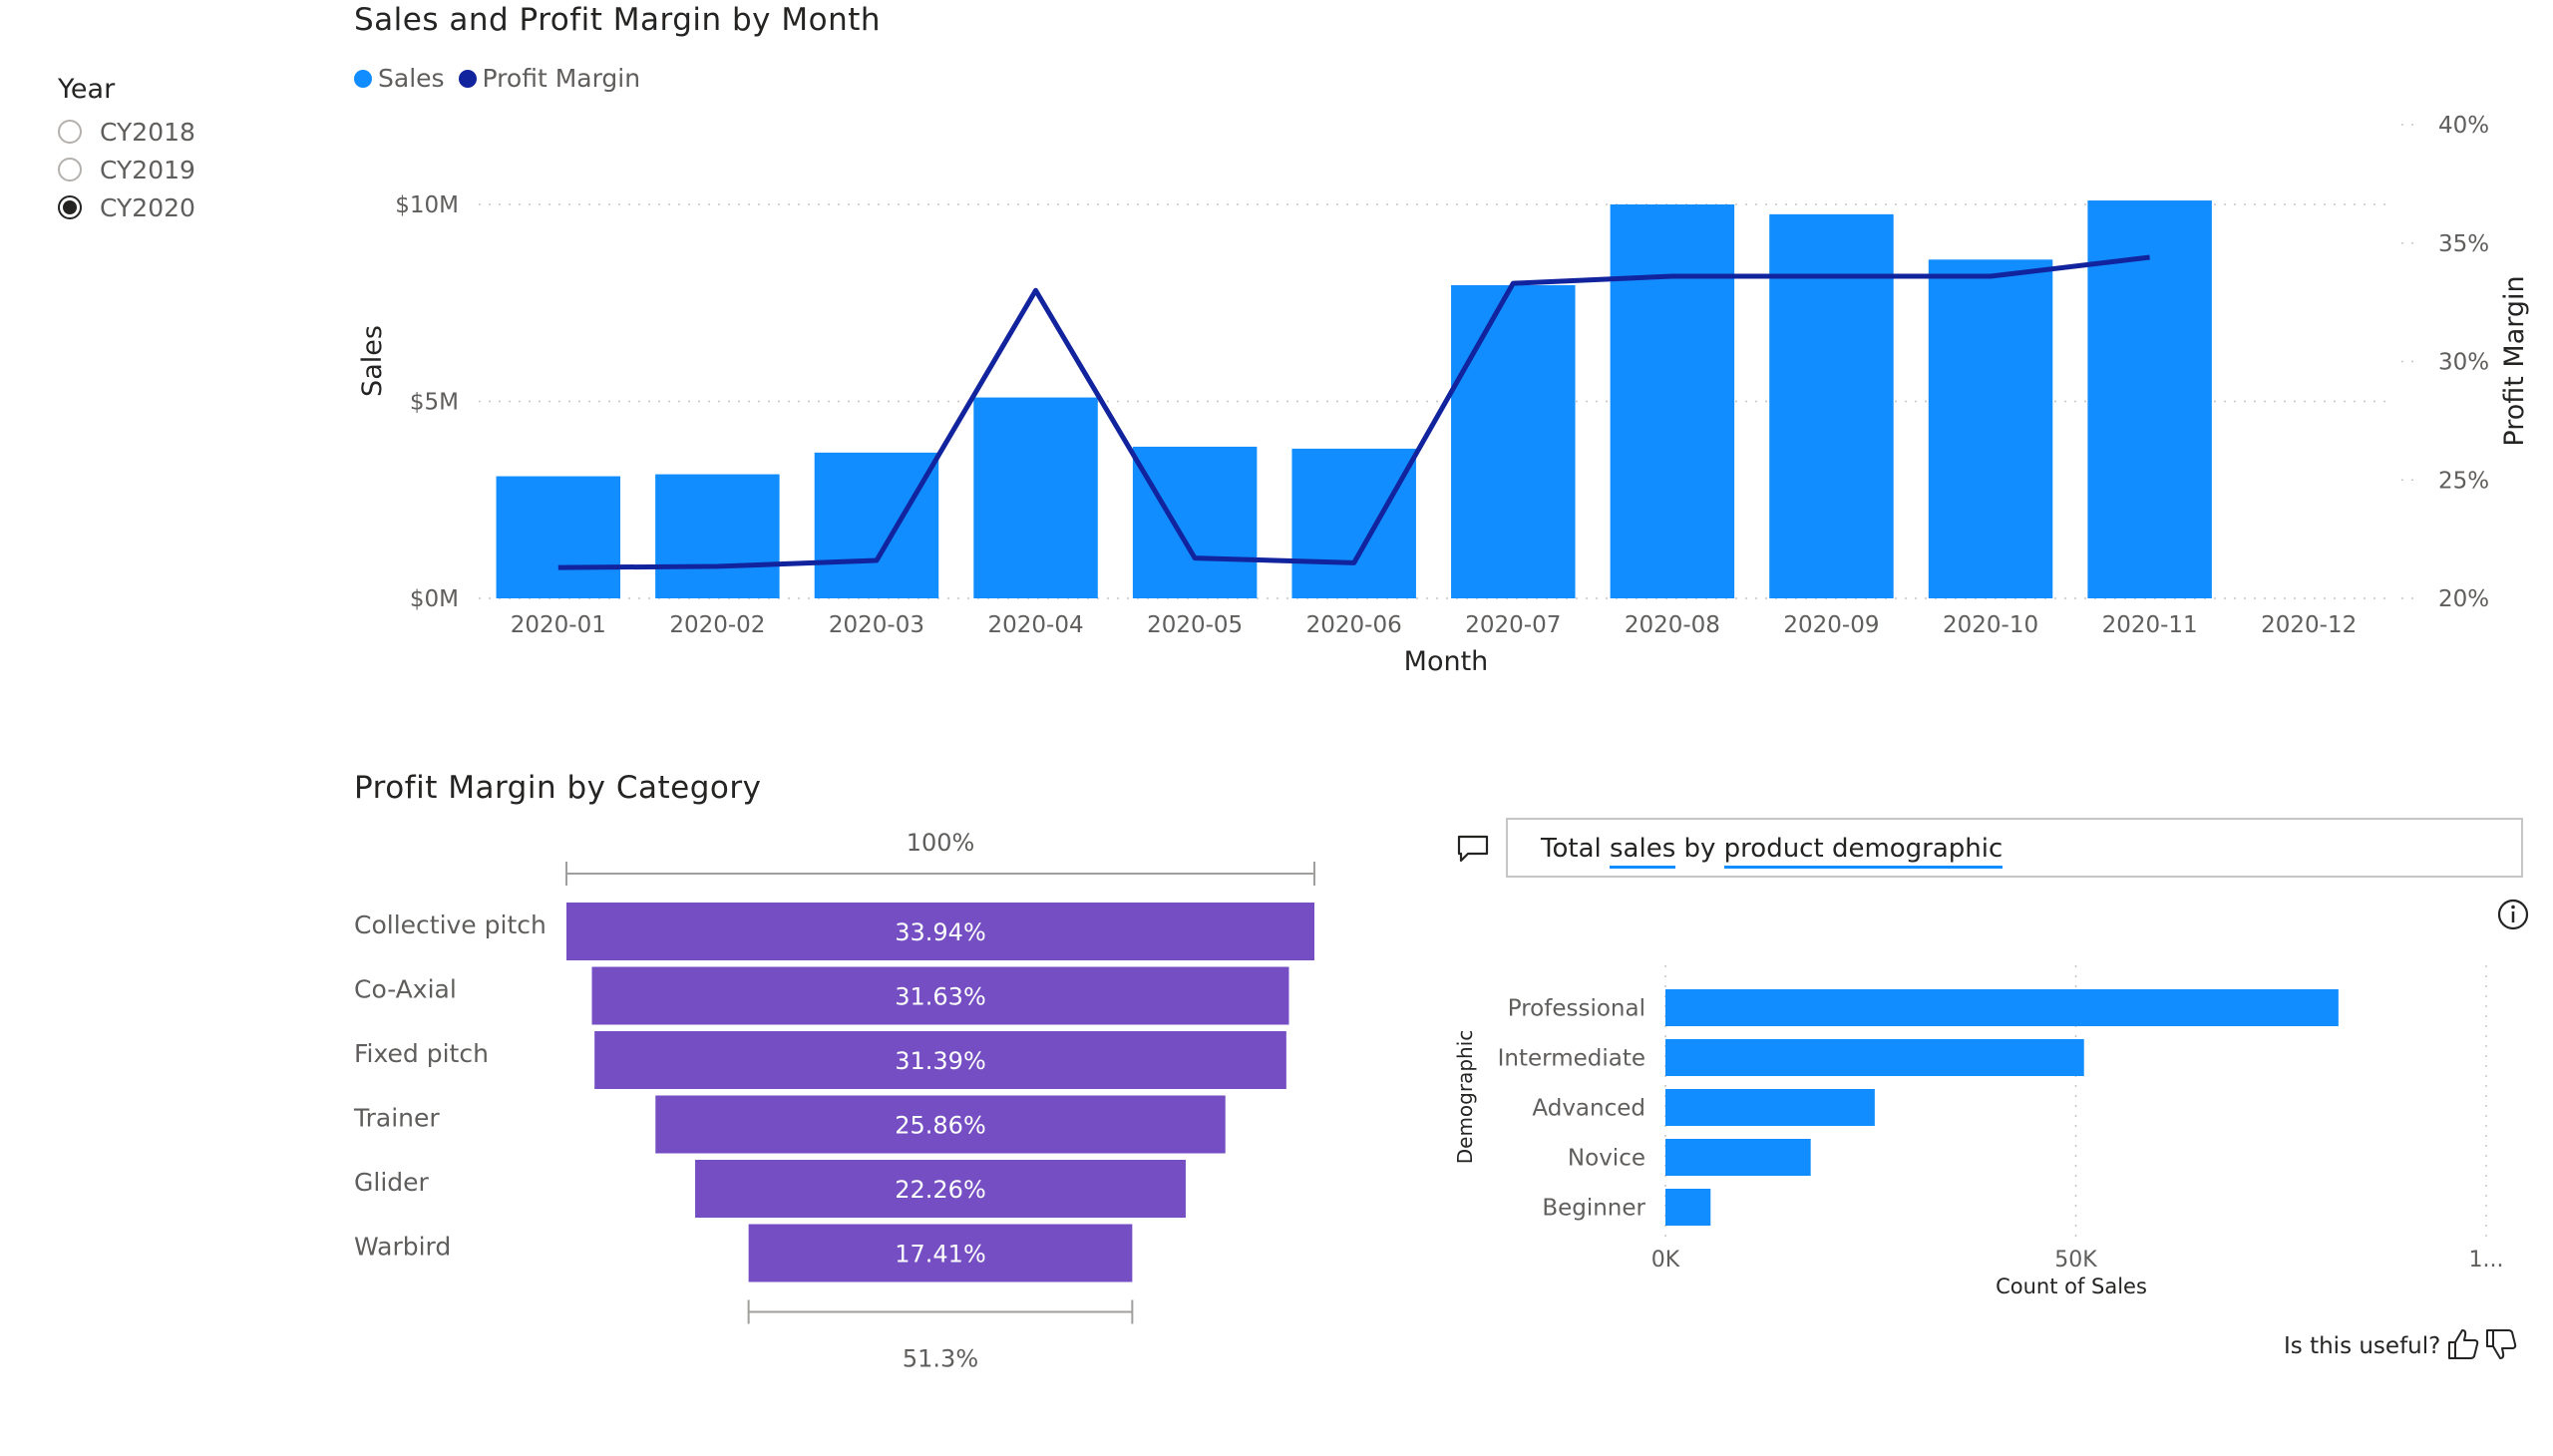  I want to click on profit-margin-line, so click(1353, 412).